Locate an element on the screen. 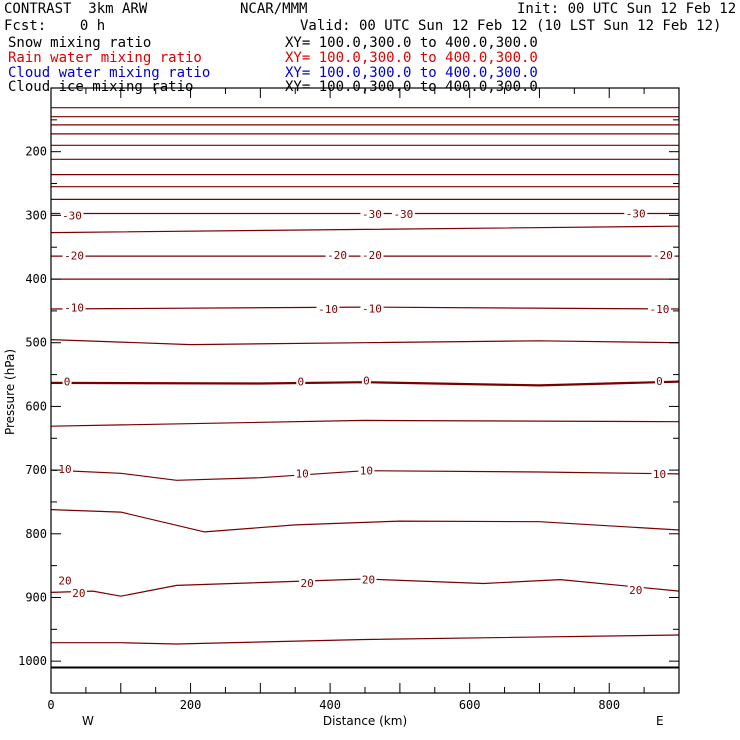 The image size is (740, 740). y-tick-label: 400 is located at coordinates (36, 279).